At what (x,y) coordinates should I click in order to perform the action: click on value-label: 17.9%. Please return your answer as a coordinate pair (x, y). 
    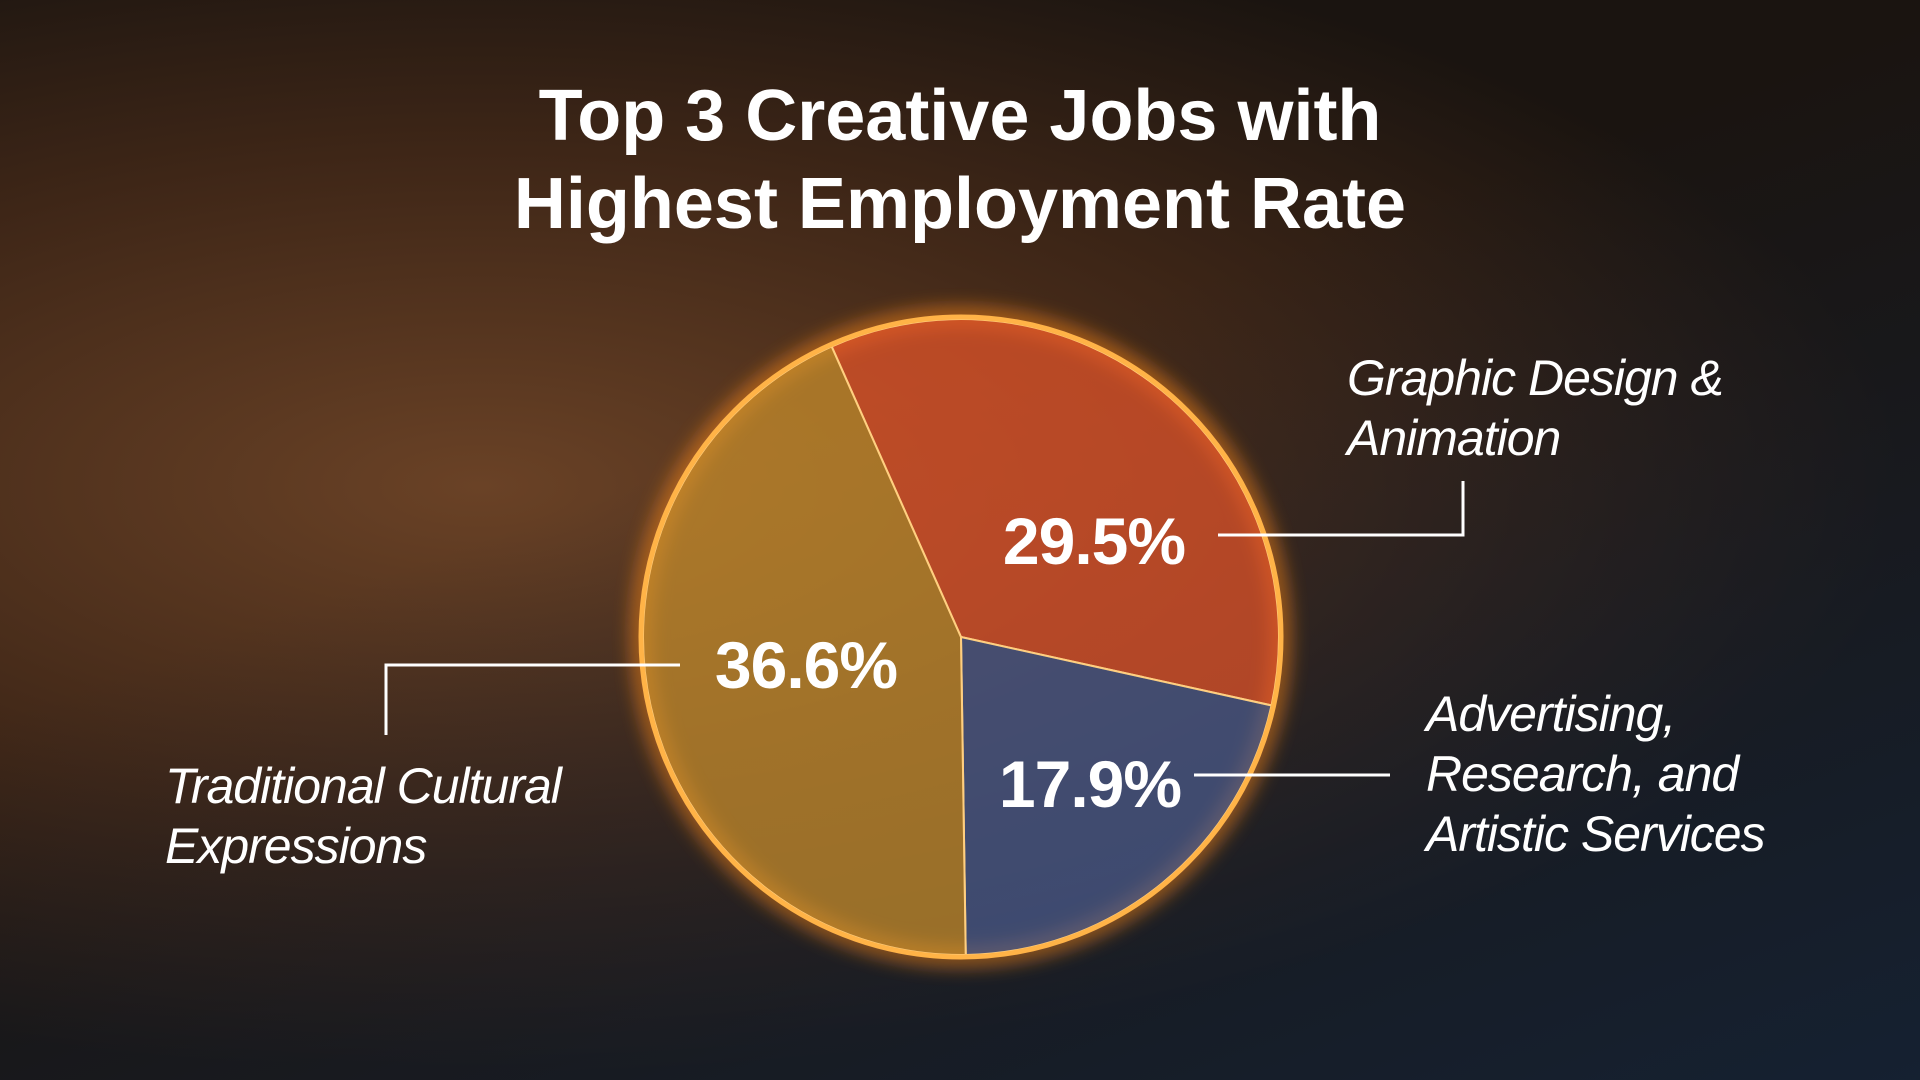
    Looking at the image, I should click on (1090, 784).